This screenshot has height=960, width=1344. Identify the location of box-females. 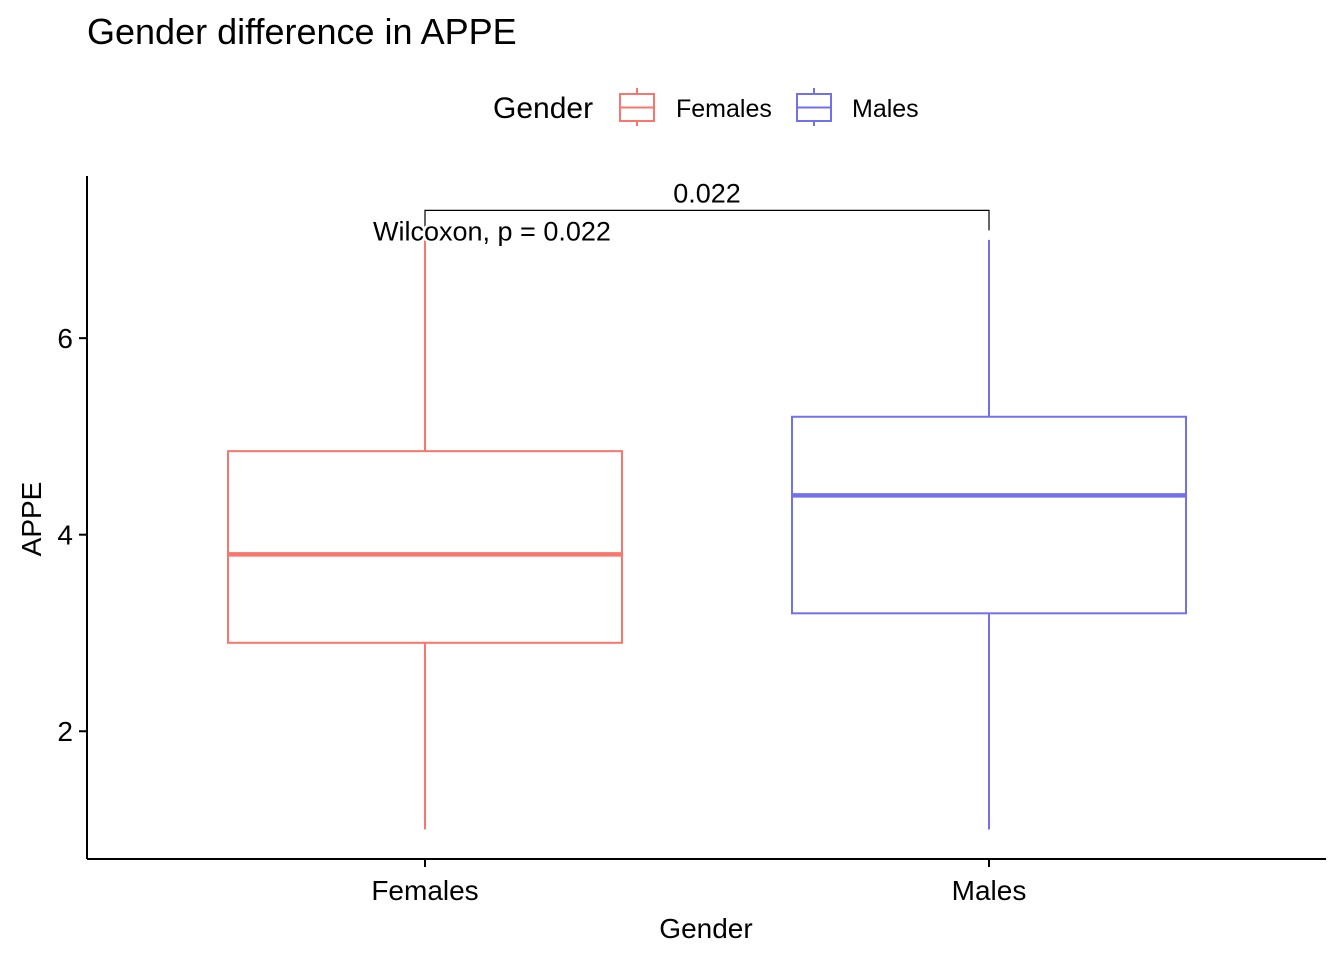
(425, 547).